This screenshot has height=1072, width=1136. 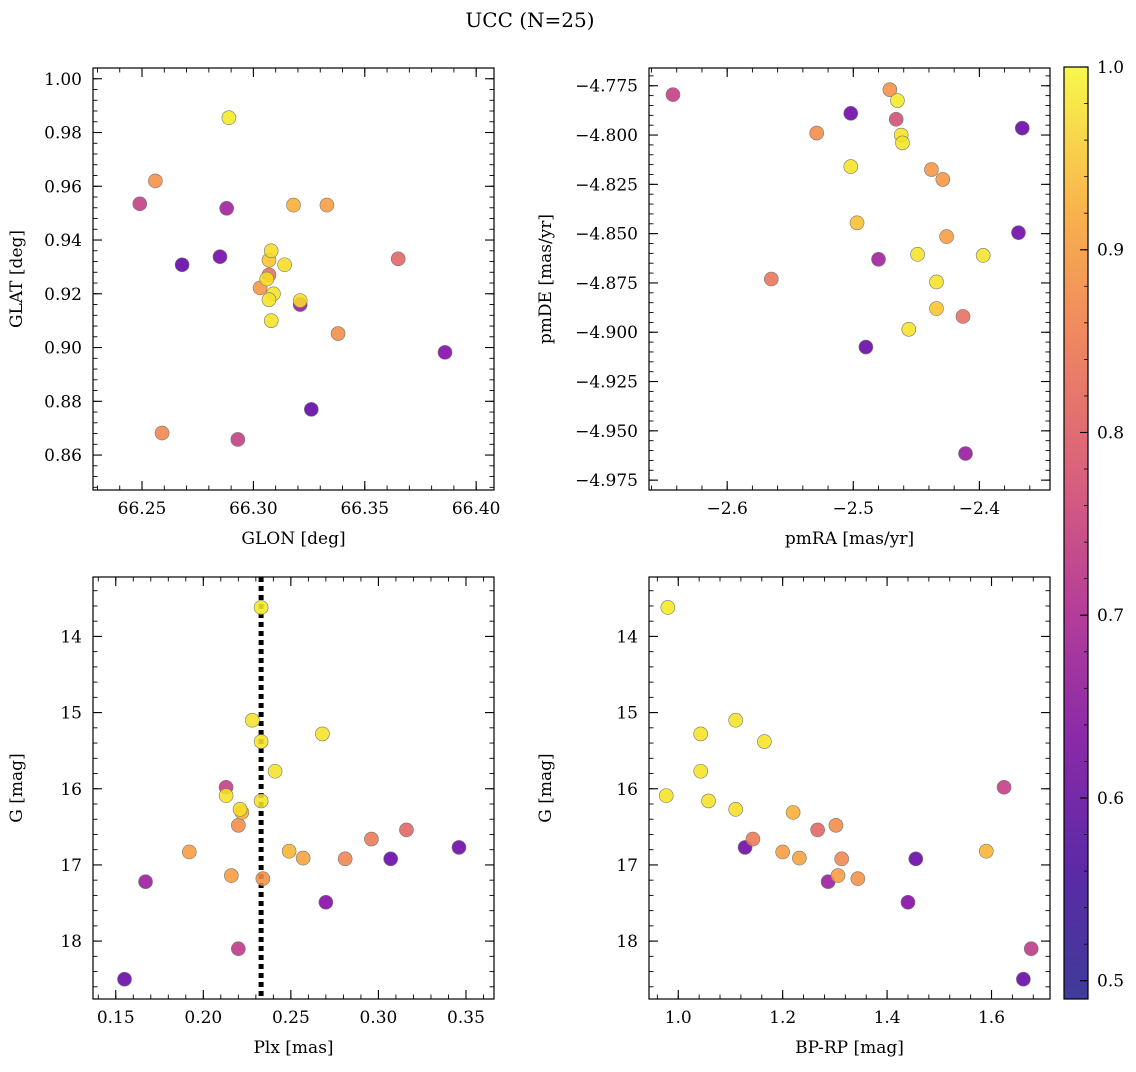 I want to click on y-tick-label: 0.90, so click(x=63, y=349).